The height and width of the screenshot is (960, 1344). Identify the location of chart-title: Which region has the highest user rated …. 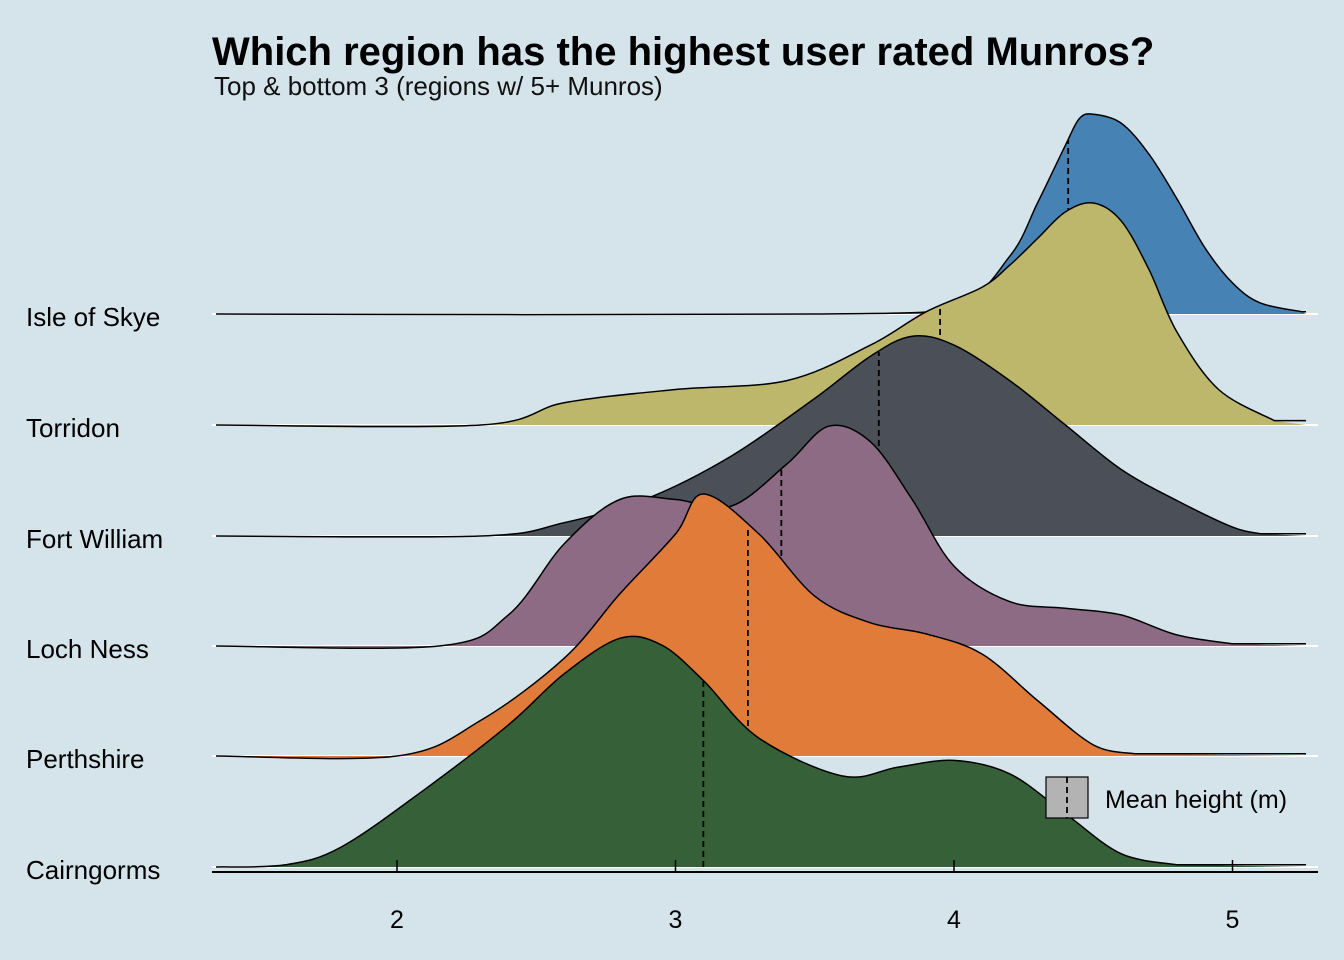
(683, 52).